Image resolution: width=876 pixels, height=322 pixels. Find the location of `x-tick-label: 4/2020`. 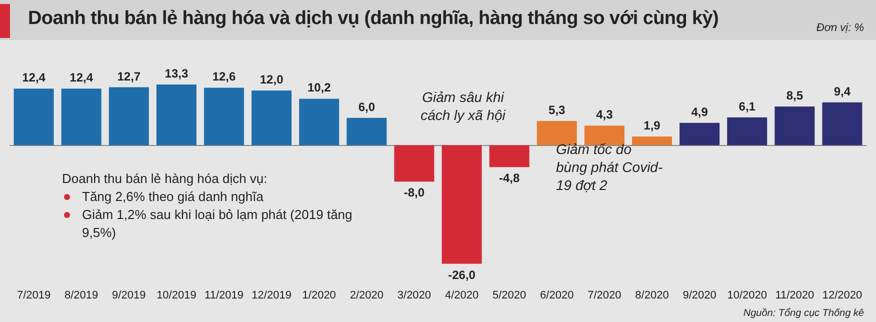

x-tick-label: 4/2020 is located at coordinates (461, 296).